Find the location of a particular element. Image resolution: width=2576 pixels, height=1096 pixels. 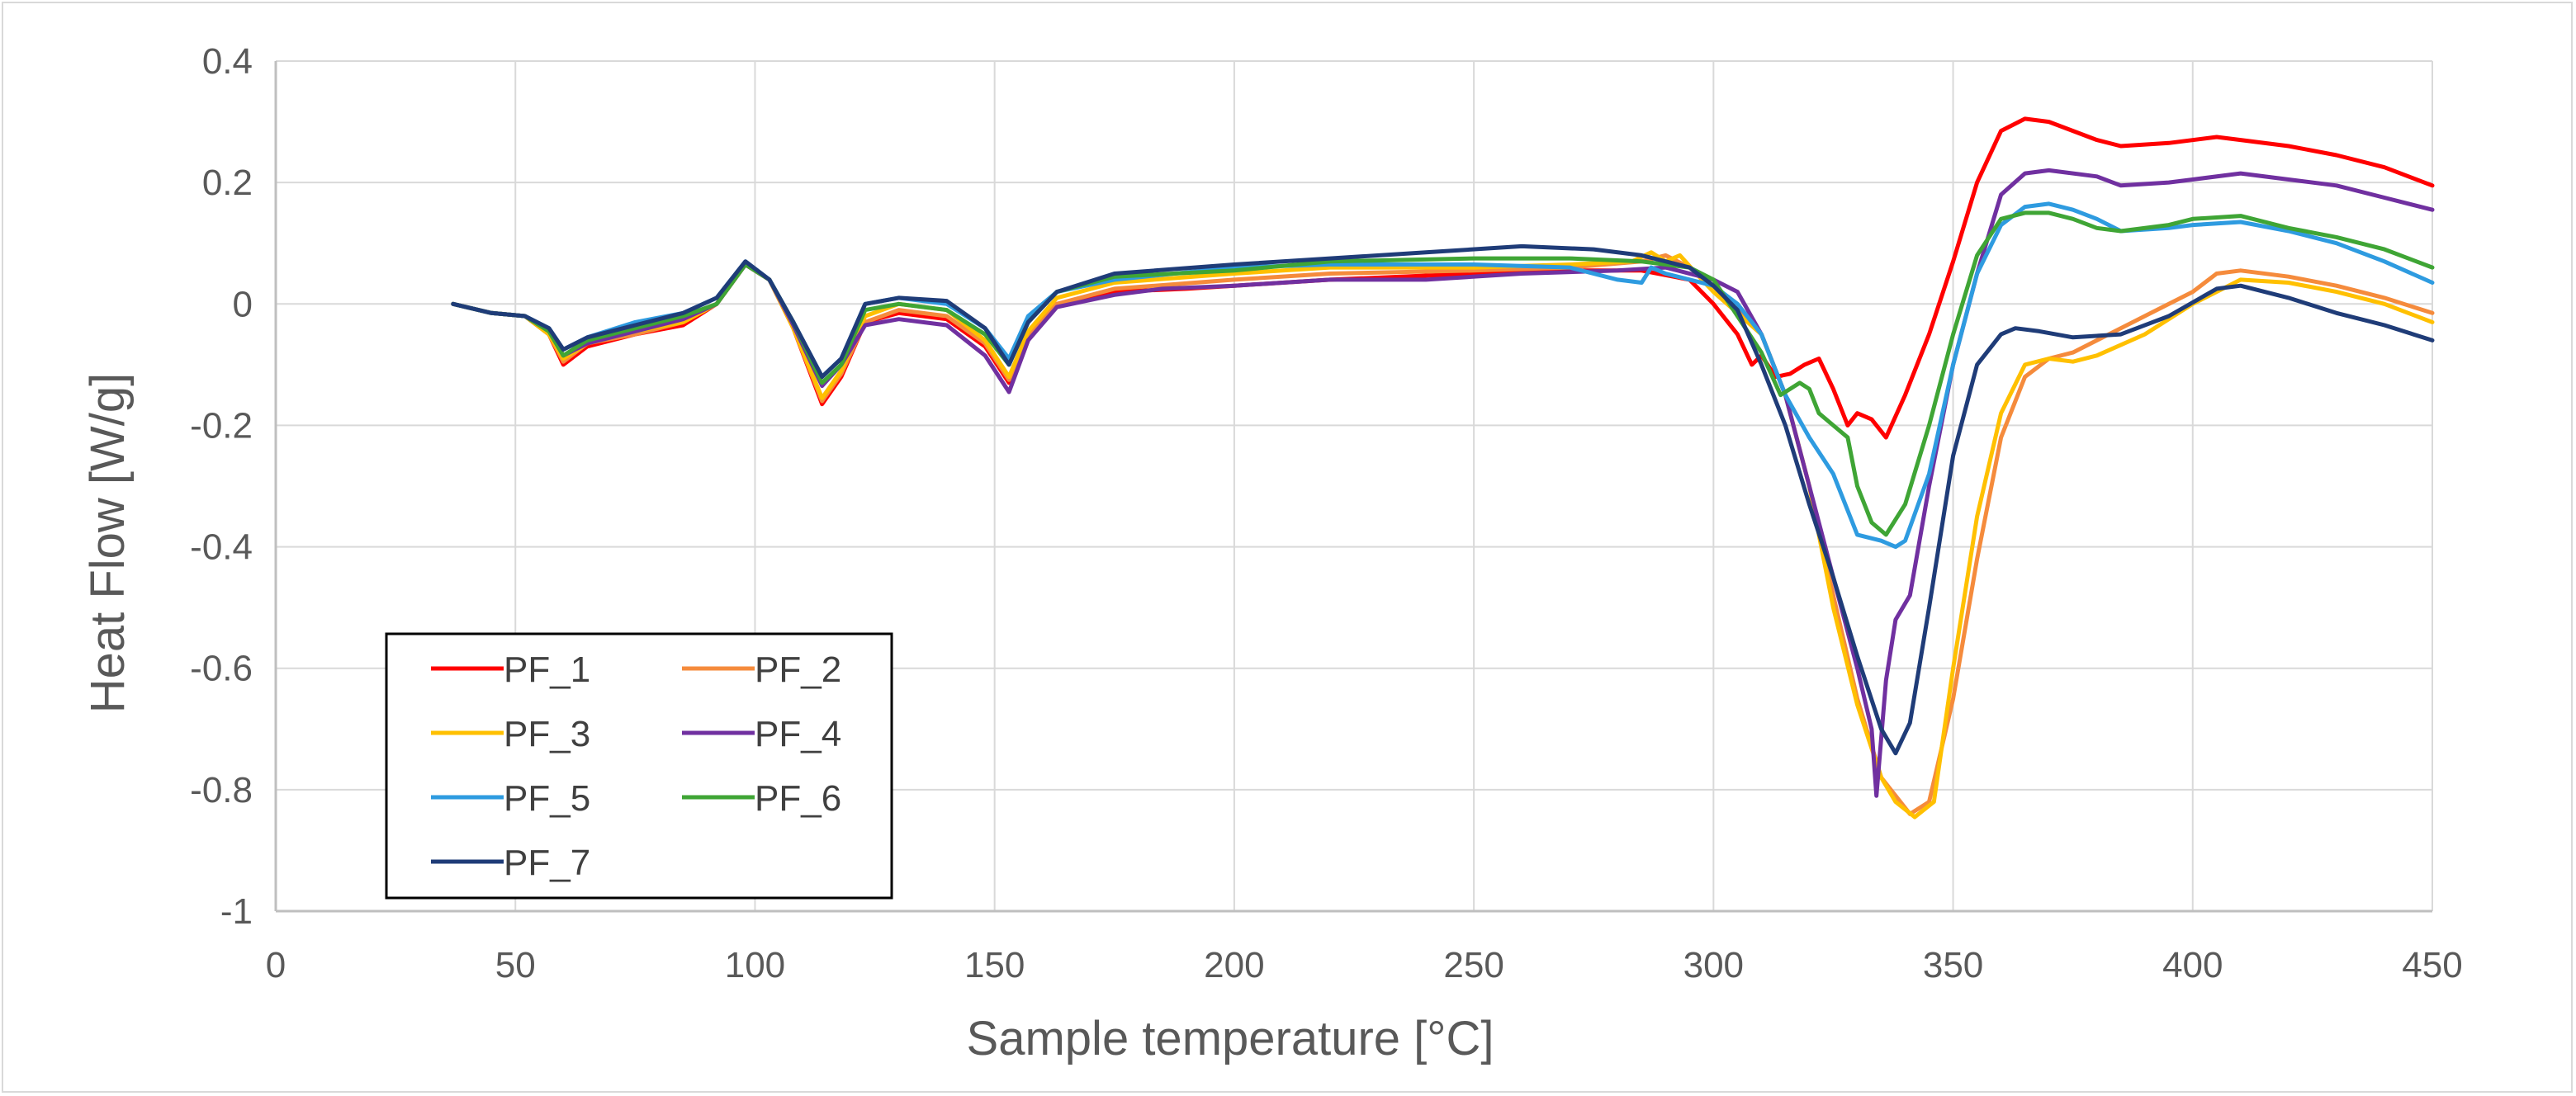

x-axis-title: Sample temperature [°C] is located at coordinates (1230, 1038).